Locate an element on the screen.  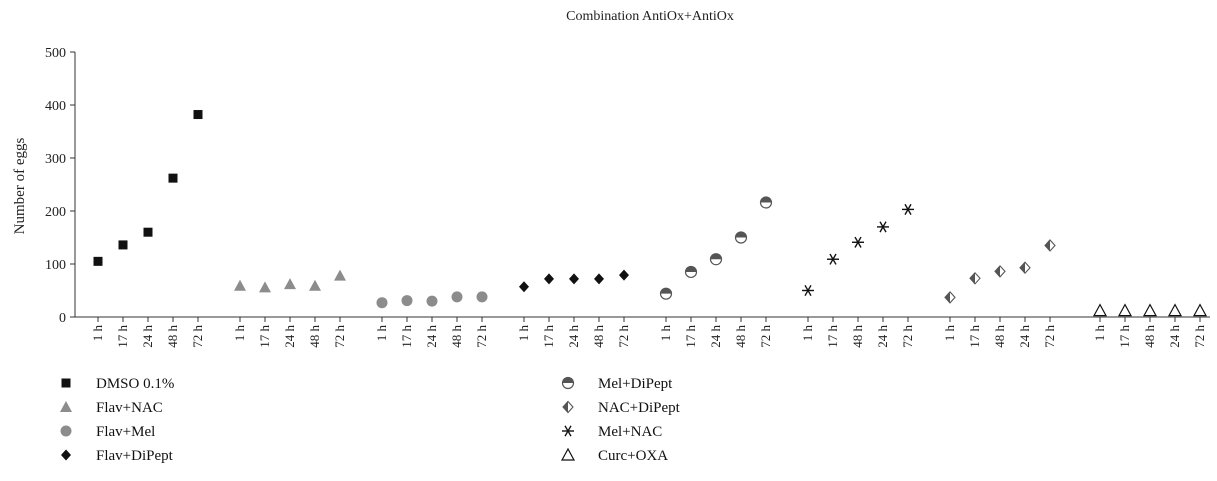
y-axis-label: Number of eggs is located at coordinates (20, 186).